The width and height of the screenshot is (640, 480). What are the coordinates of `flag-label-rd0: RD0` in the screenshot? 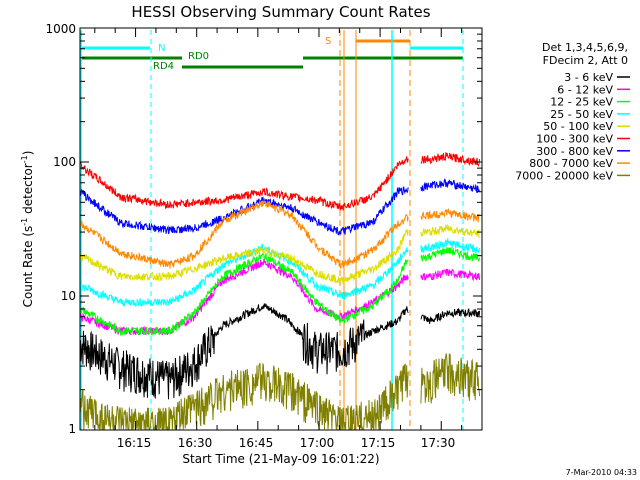 It's located at (198, 56).